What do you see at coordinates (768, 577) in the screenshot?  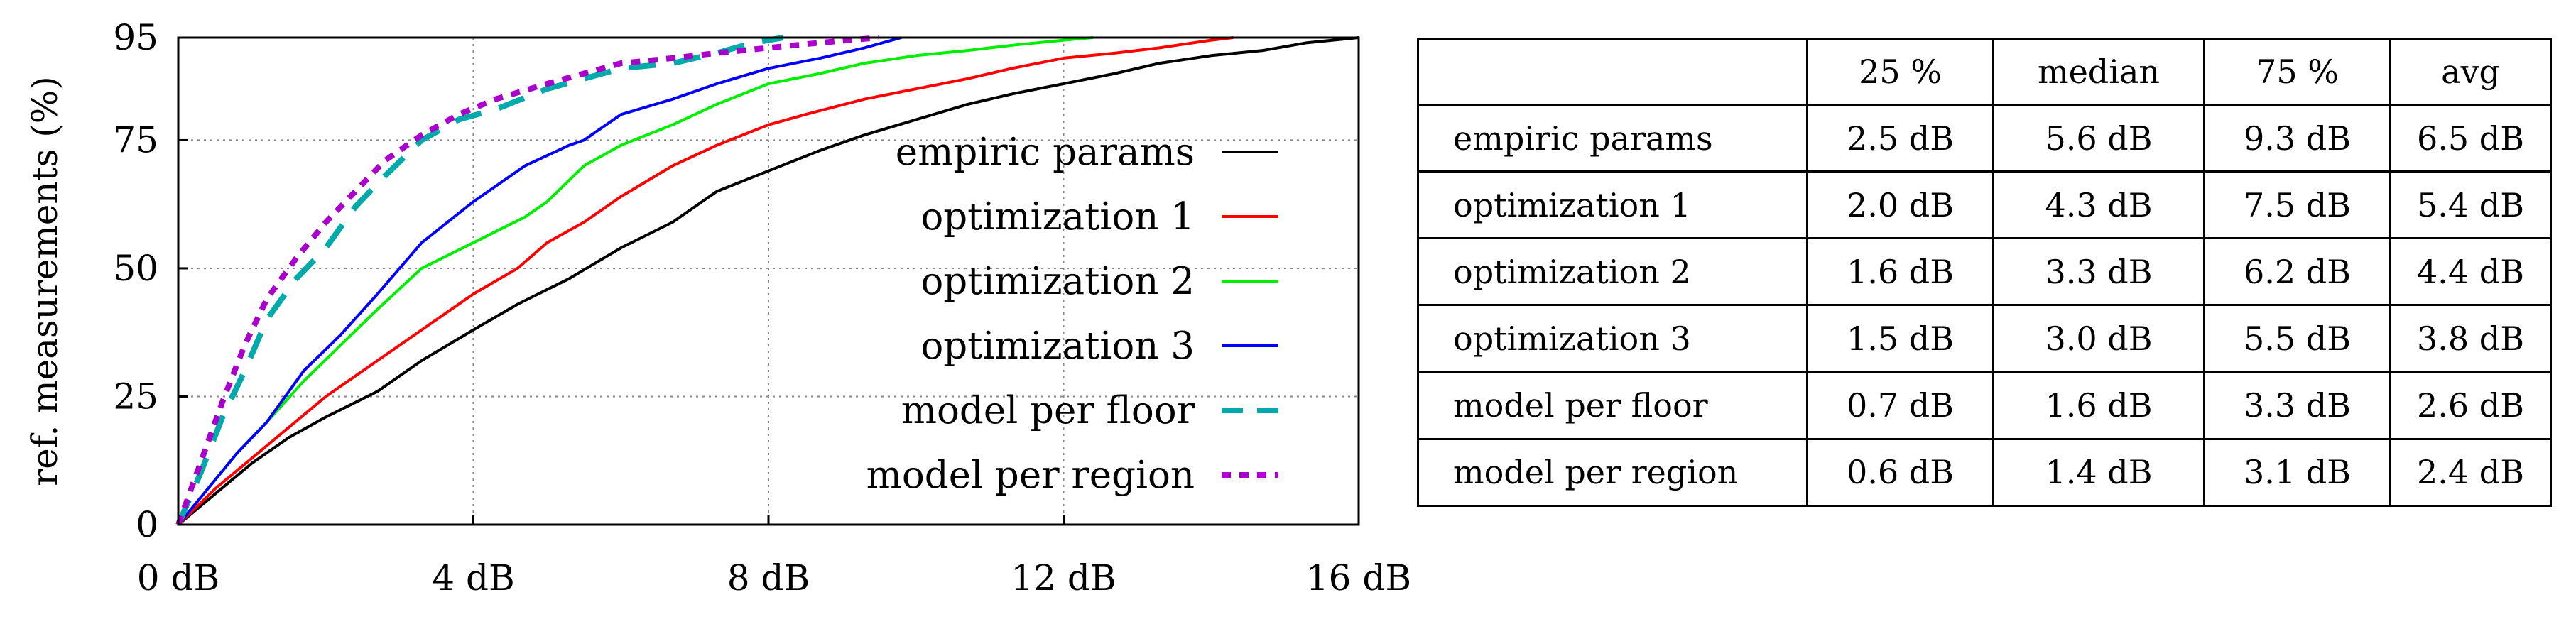 I see `x-tick-label: 8 dB` at bounding box center [768, 577].